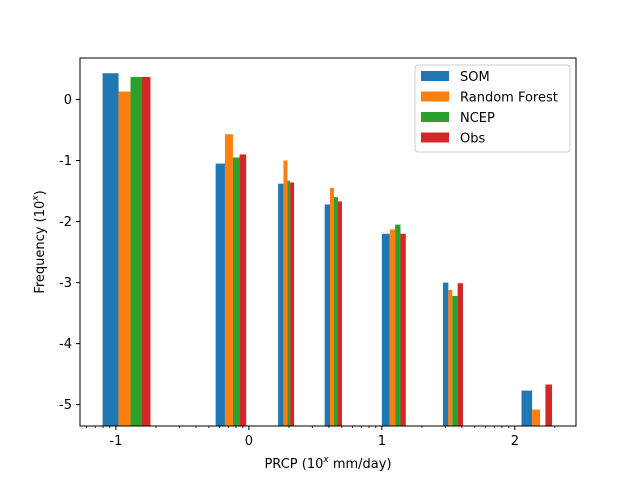  Describe the element at coordinates (435, 76) in the screenshot. I see `legend-swatch-som` at that location.